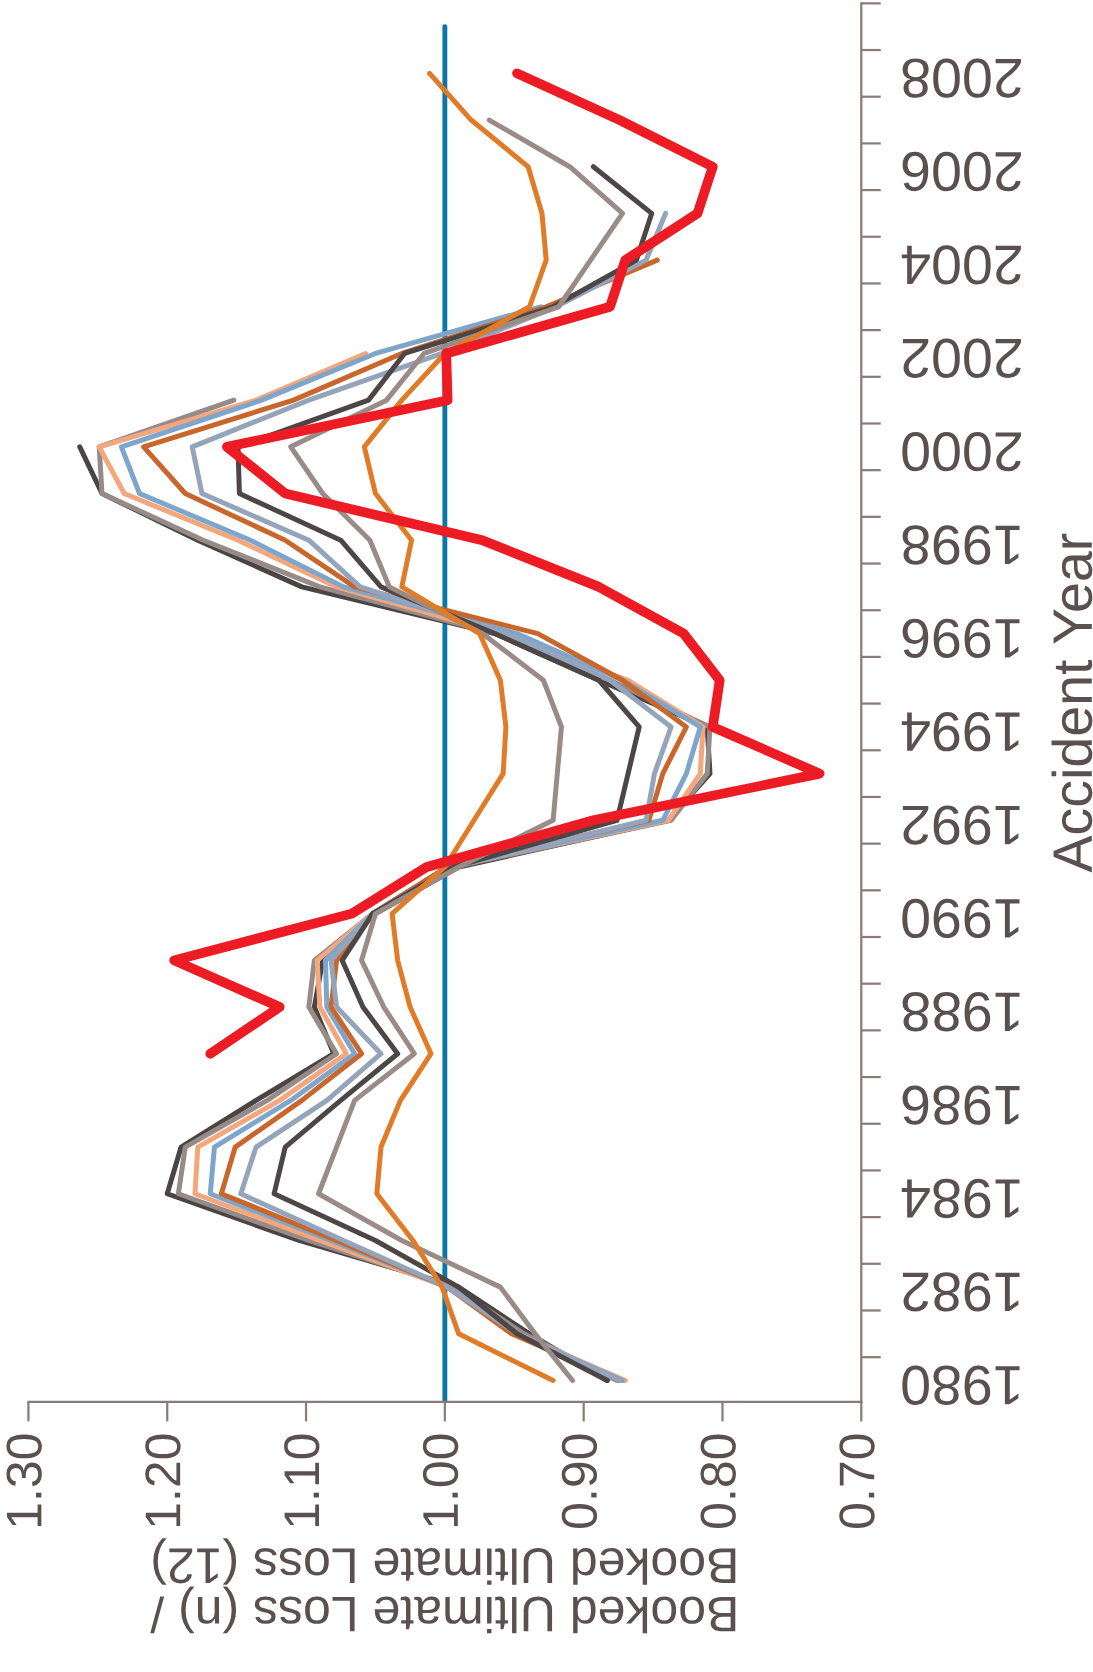  I want to click on x-tick-label: 0.80, so click(718, 1481).